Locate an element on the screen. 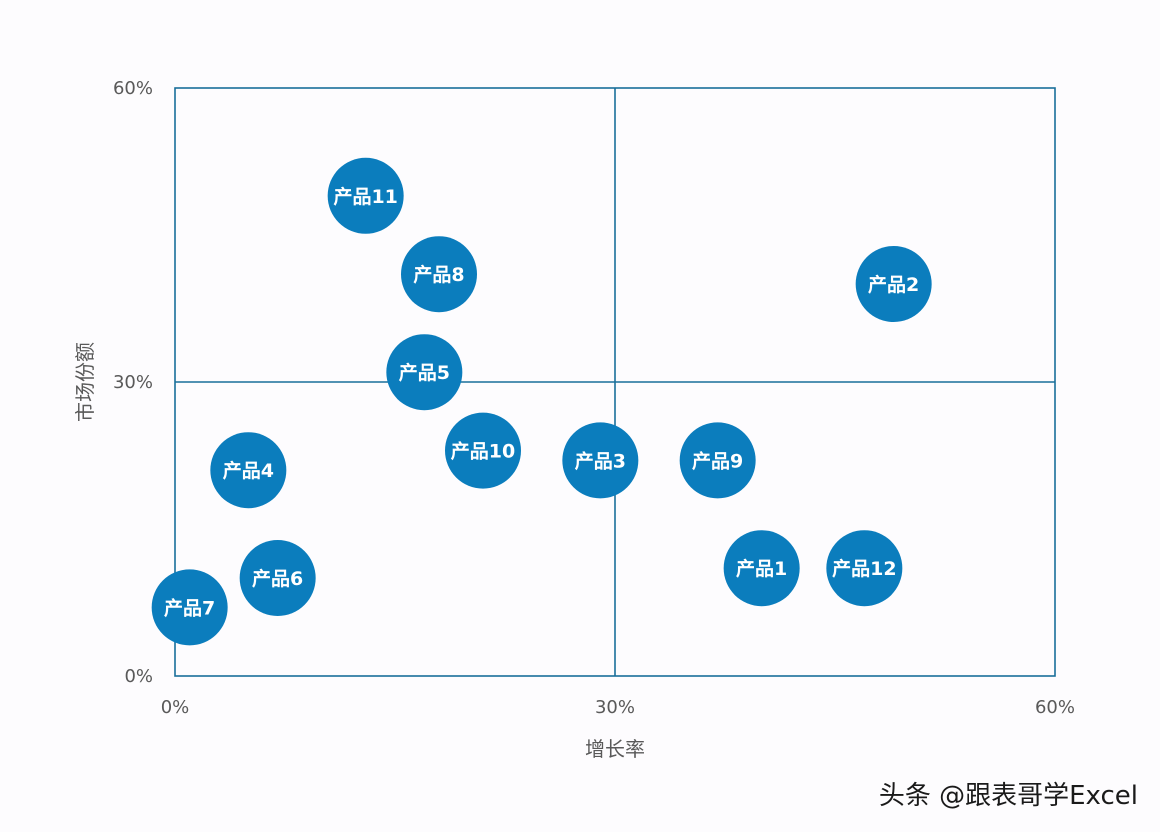  bubble-label: 产品9 is located at coordinates (717, 460).